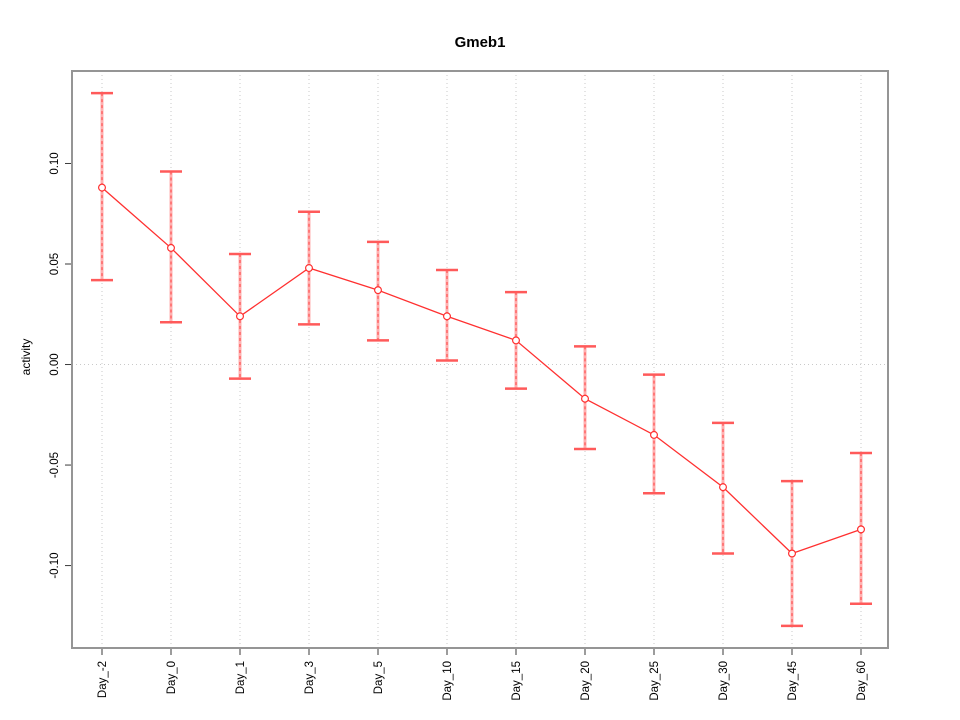 The image size is (960, 720). What do you see at coordinates (26, 357) in the screenshot?
I see `y-axis-title: activity` at bounding box center [26, 357].